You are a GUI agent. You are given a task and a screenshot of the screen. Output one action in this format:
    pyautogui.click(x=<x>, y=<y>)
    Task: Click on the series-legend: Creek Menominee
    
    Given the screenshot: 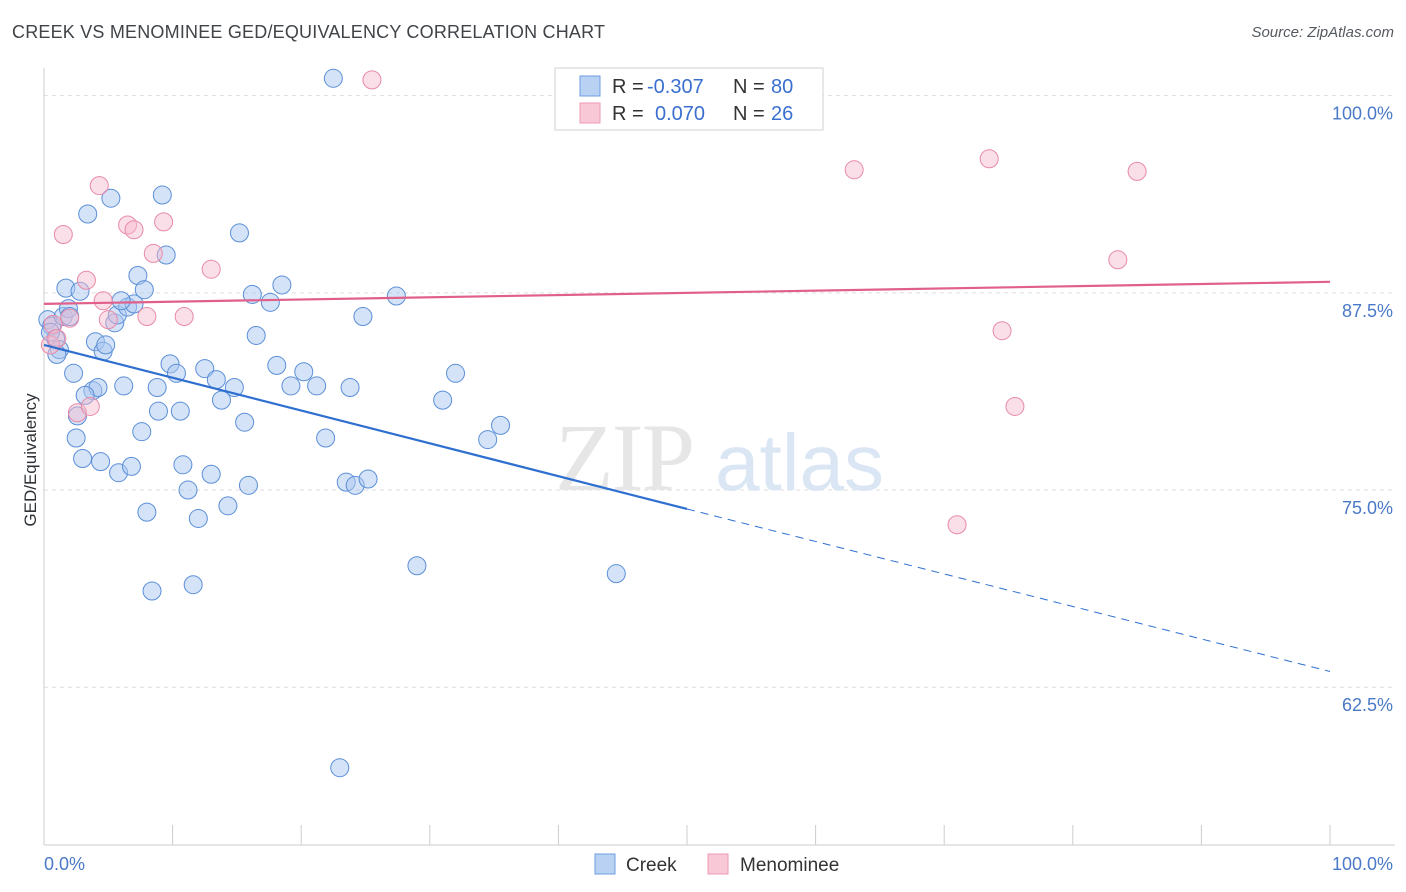 What is the action you would take?
    pyautogui.click(x=716, y=864)
    